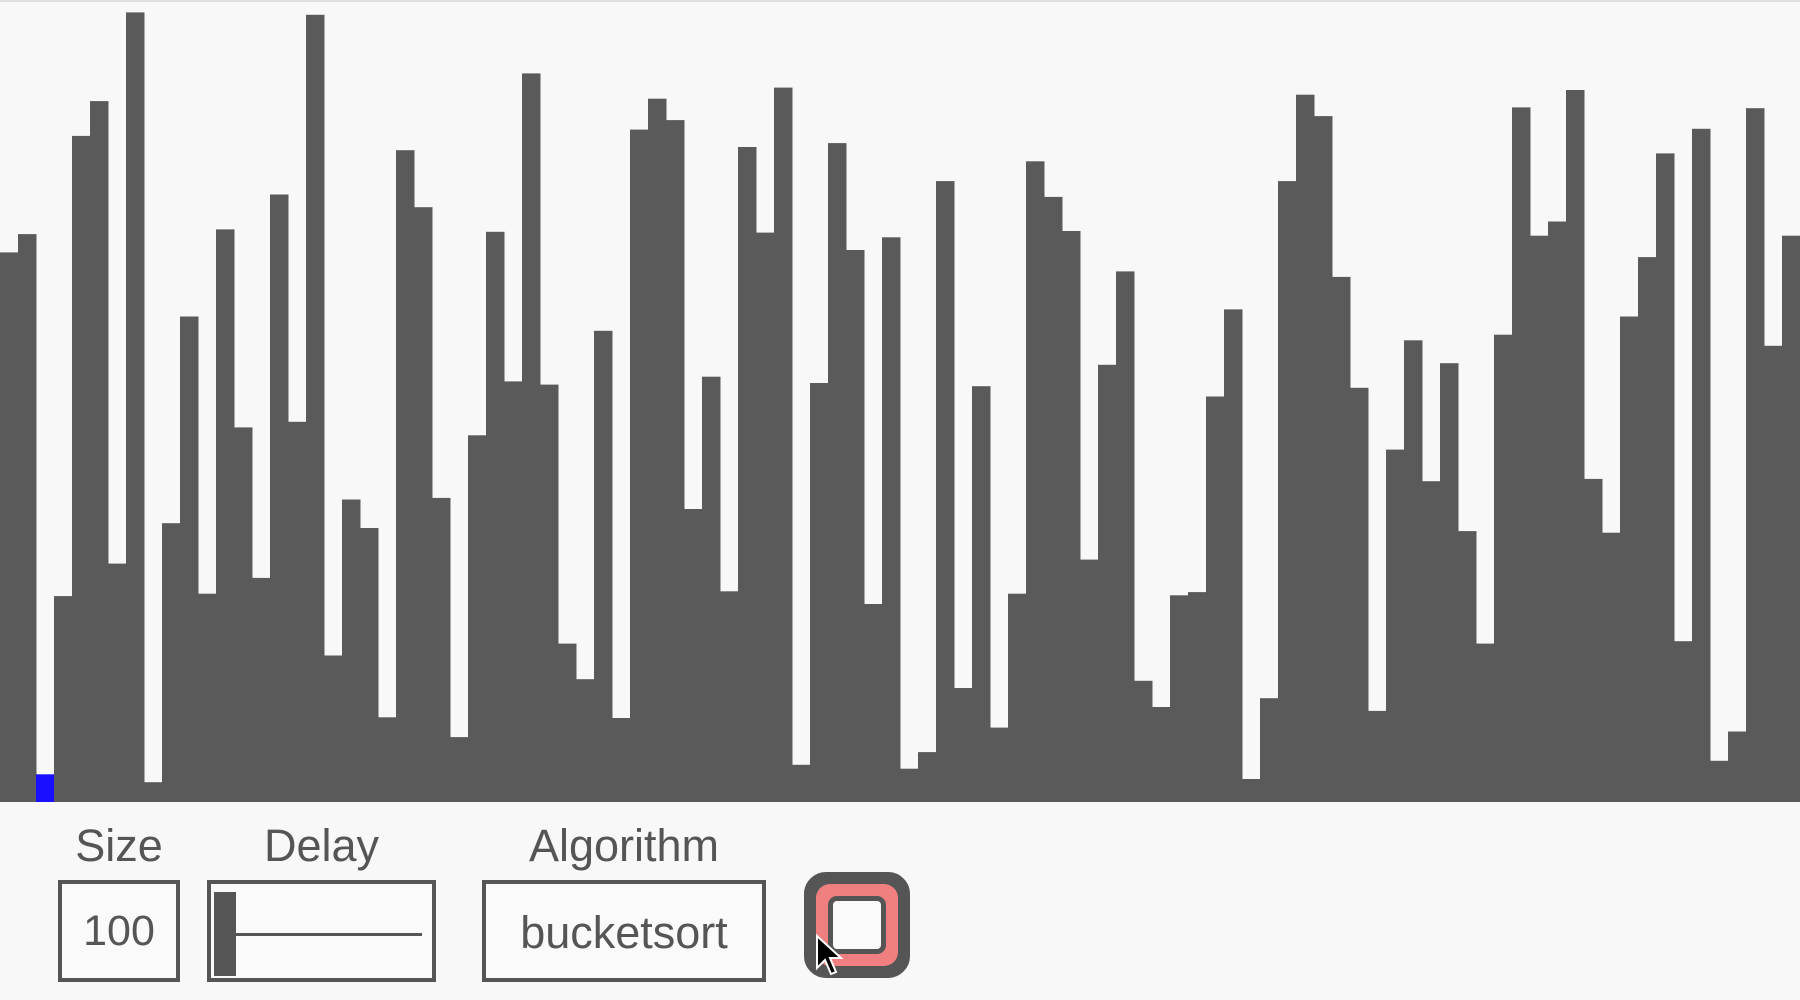  I want to click on size-label: Size, so click(119, 845).